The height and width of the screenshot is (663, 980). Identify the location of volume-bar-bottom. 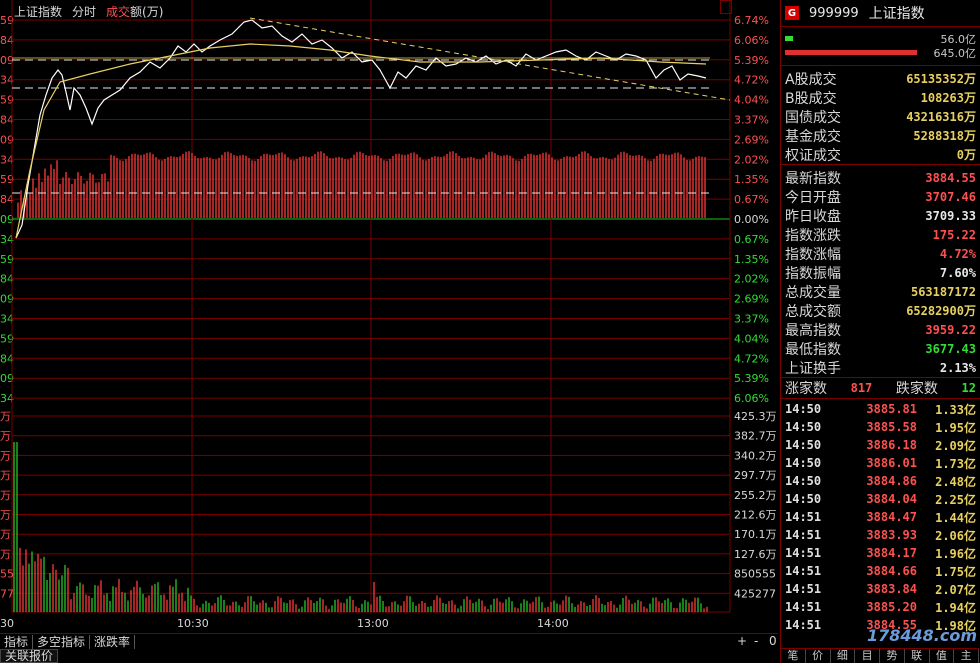
(851, 52).